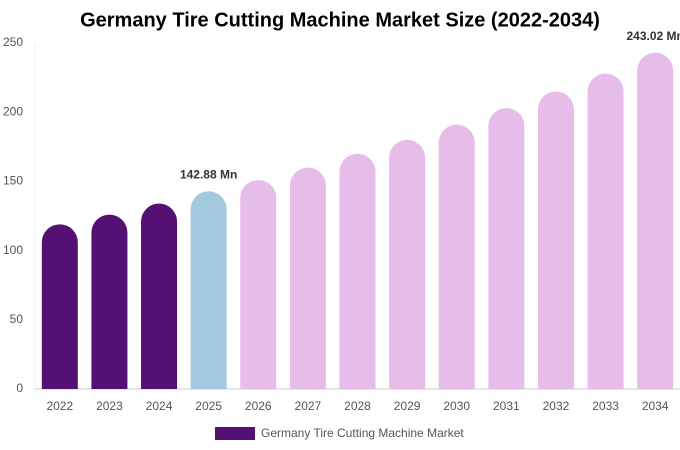 The image size is (680, 450). What do you see at coordinates (208, 406) in the screenshot?
I see `x-tick-label: 2025` at bounding box center [208, 406].